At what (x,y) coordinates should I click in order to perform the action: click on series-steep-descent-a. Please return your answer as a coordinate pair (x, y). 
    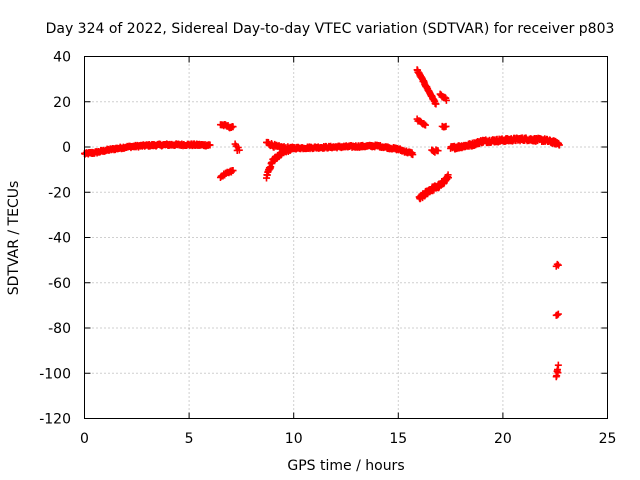
    Looking at the image, I should click on (426, 87).